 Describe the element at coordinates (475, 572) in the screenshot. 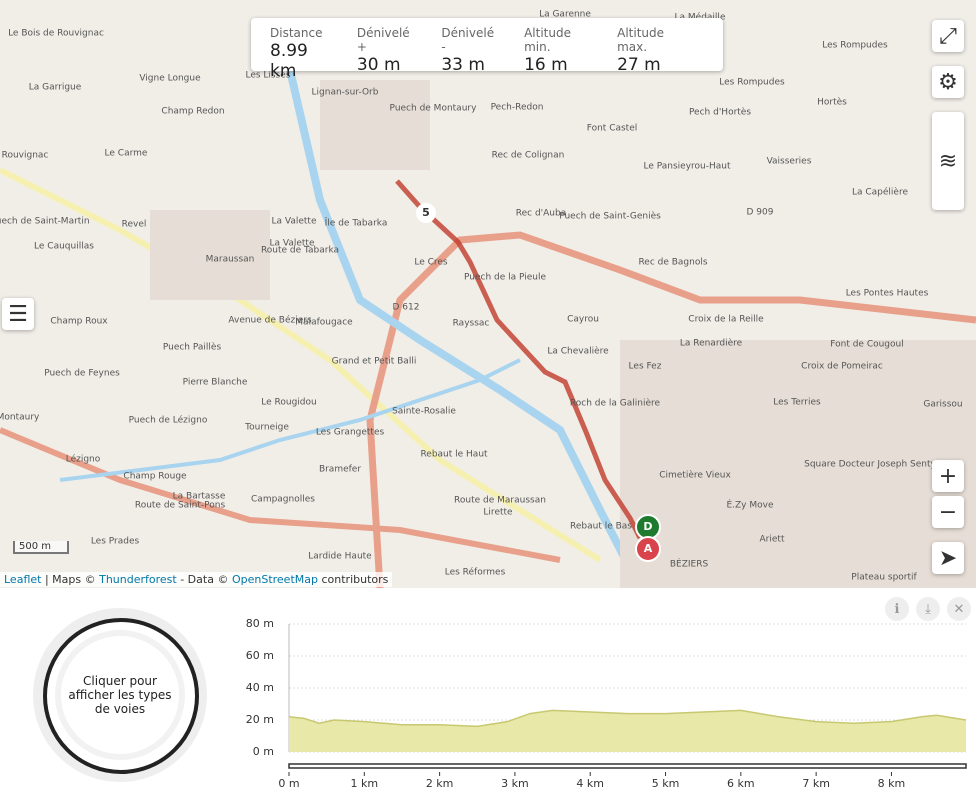

I see `place-label: Les Réformes` at that location.